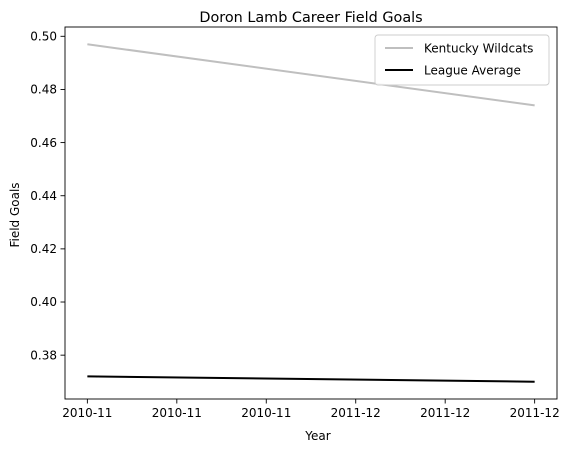 Image resolution: width=582 pixels, height=453 pixels. What do you see at coordinates (43, 90) in the screenshot?
I see `y-tick-label: 0.48` at bounding box center [43, 90].